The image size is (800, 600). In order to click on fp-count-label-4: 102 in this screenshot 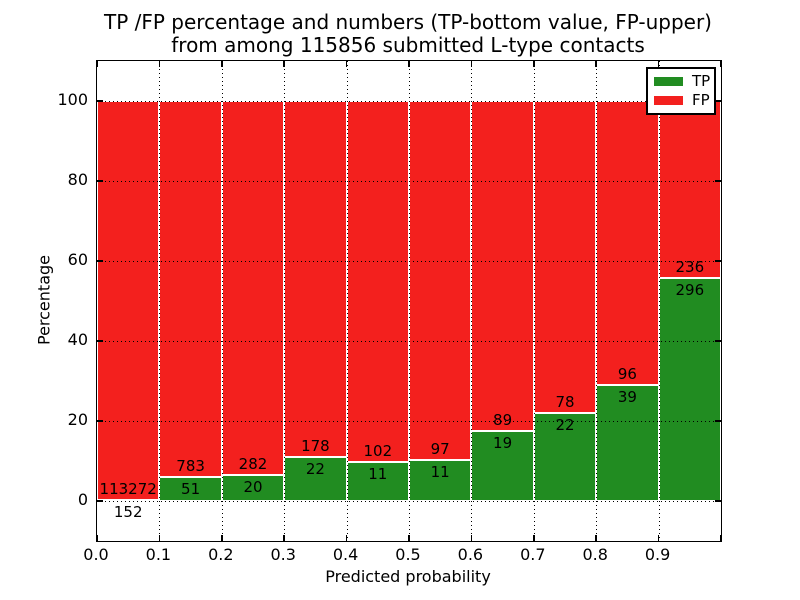, I will do `click(378, 451)`.